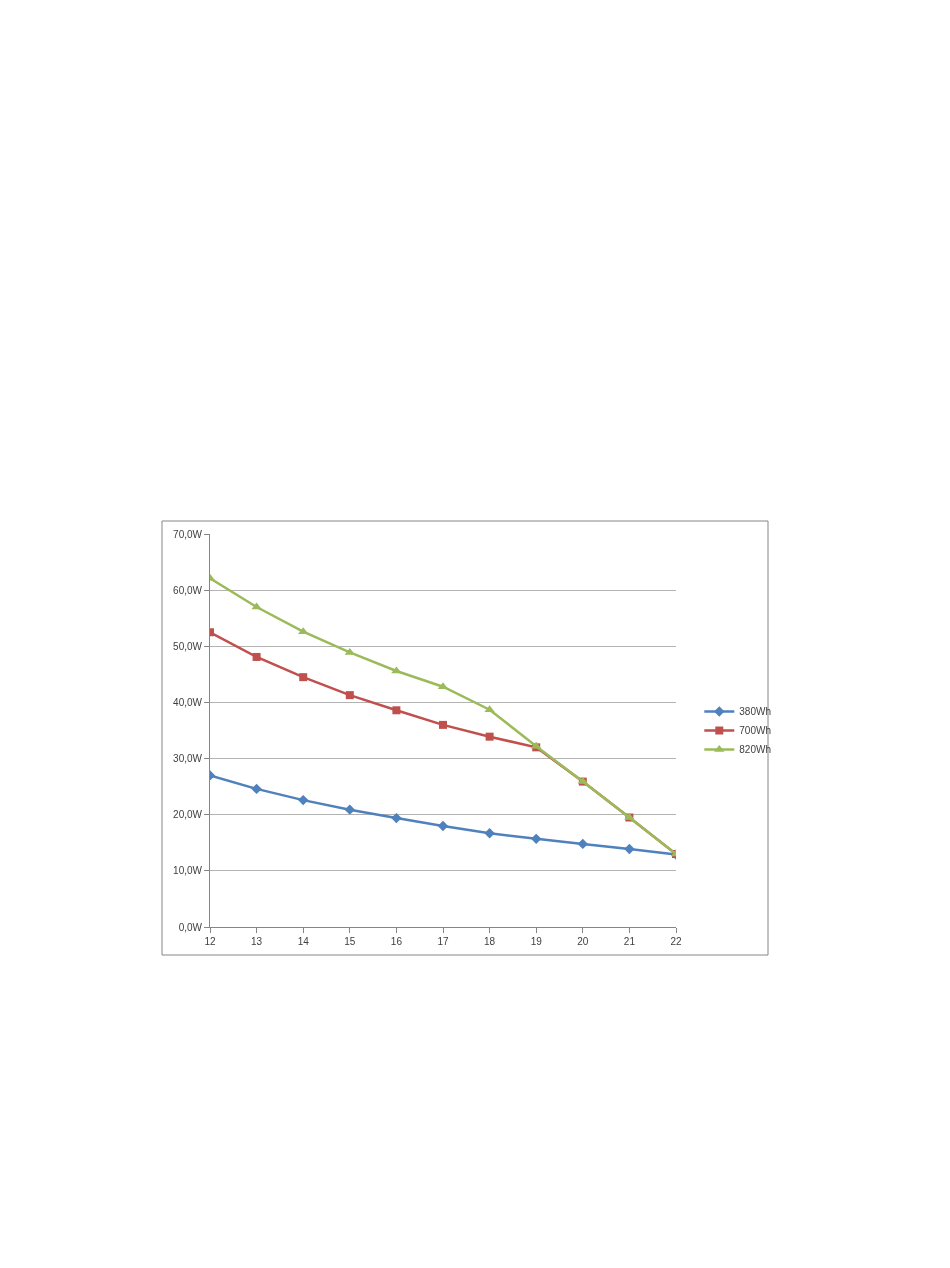  Describe the element at coordinates (755, 750) in the screenshot. I see `legend-label: 820Wh` at that location.